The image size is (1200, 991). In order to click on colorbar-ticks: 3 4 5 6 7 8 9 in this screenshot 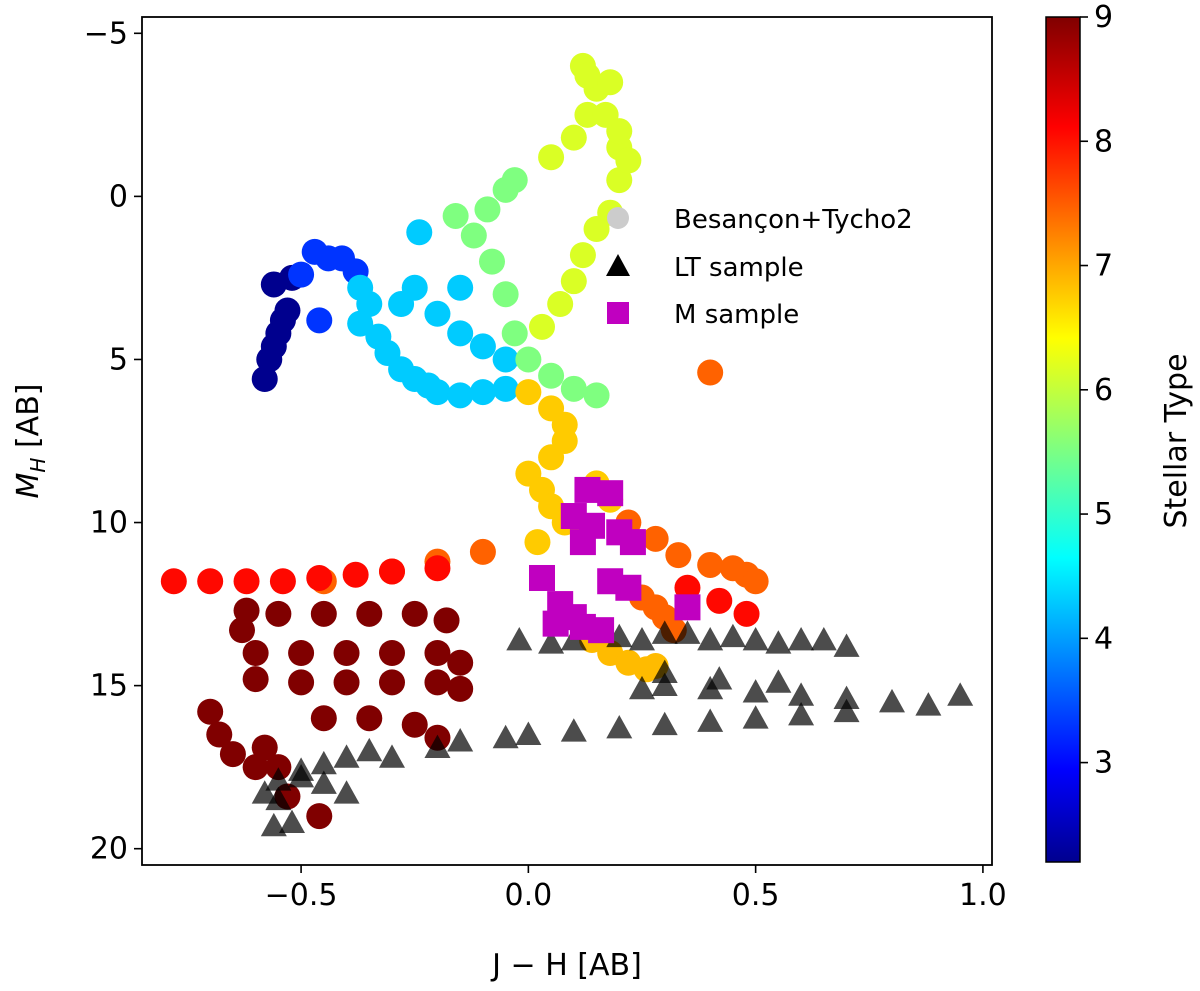, I will do `click(1096, 390)`.